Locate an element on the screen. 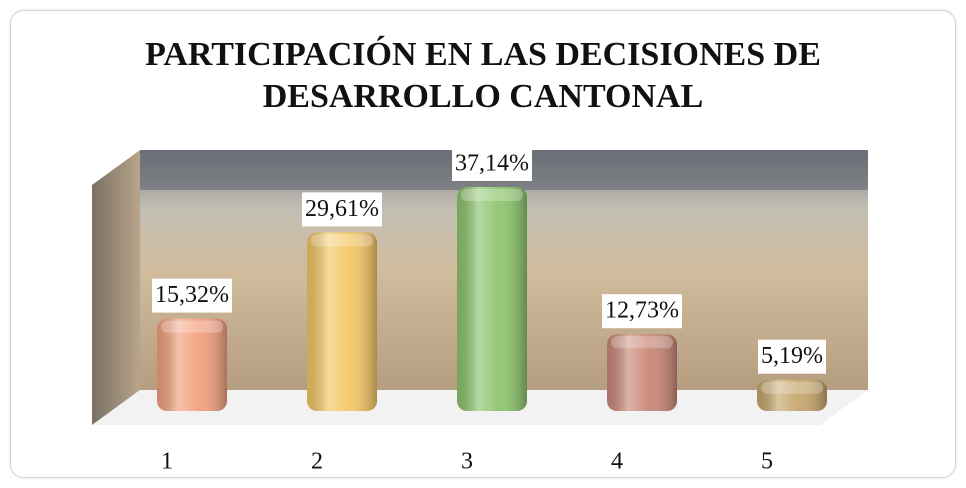 The height and width of the screenshot is (488, 966). x-tick-label: 3 is located at coordinates (467, 462).